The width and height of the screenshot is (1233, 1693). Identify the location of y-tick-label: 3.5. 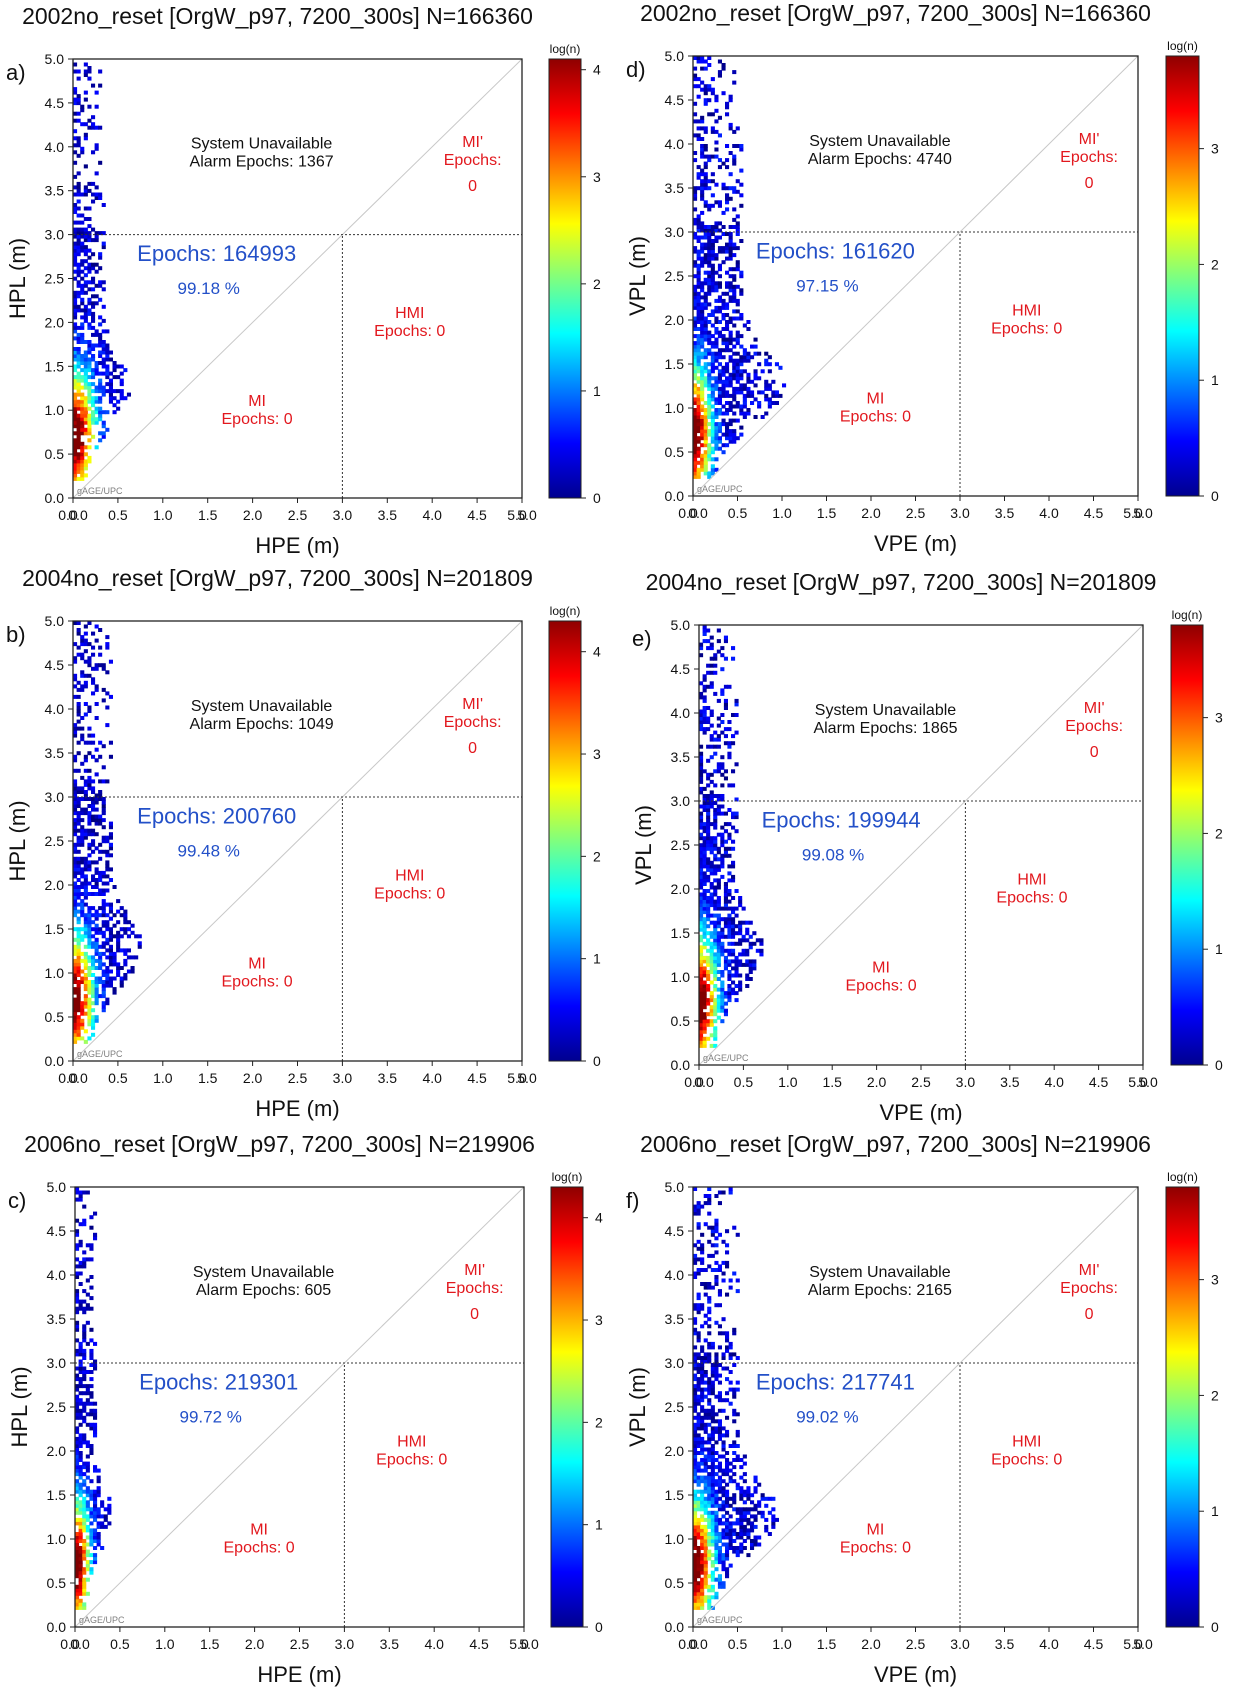
(681, 757).